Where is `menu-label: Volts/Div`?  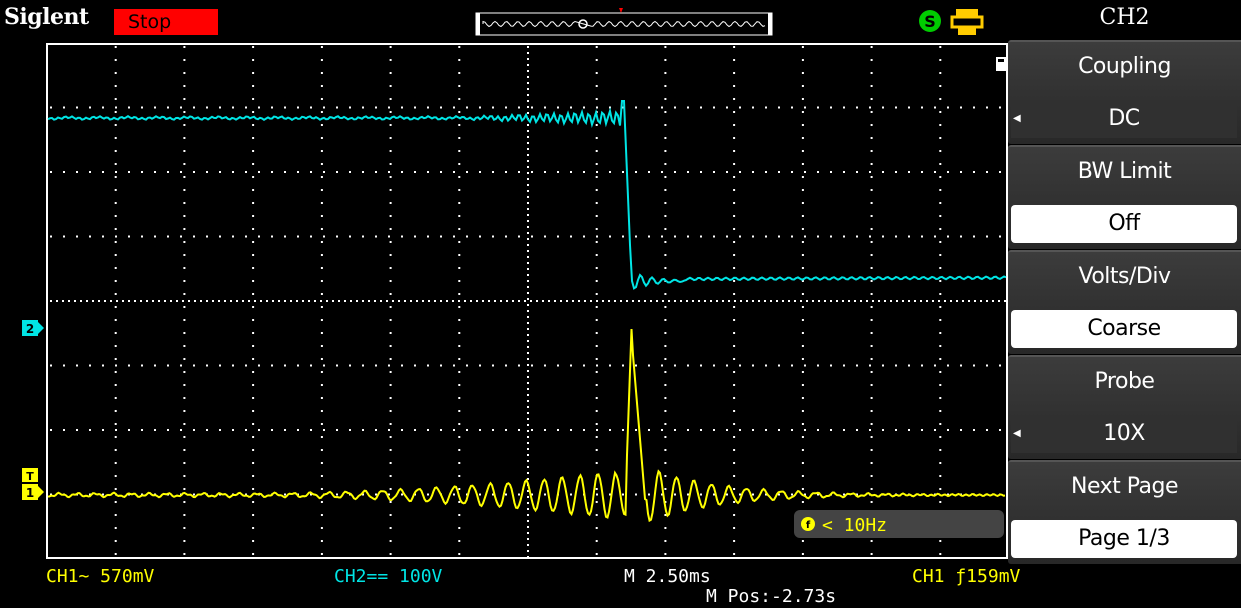
menu-label: Volts/Div is located at coordinates (1125, 276).